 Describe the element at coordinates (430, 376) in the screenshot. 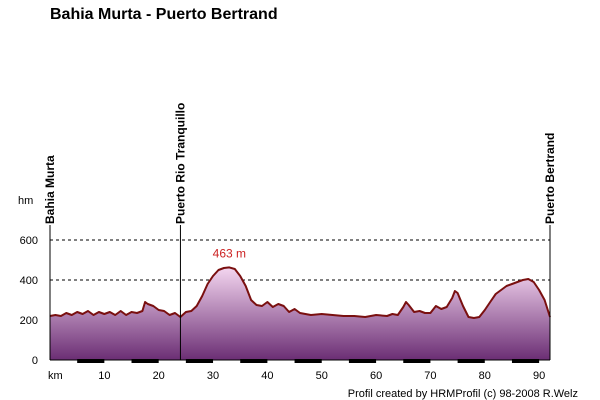

I see `x-tick-label: 70` at that location.